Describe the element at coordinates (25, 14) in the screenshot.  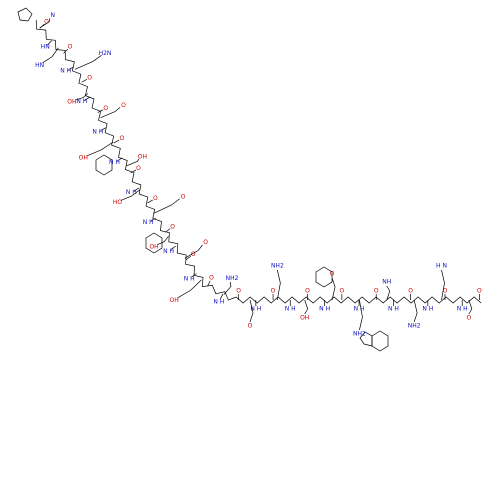
I see `imidazole-ring` at that location.